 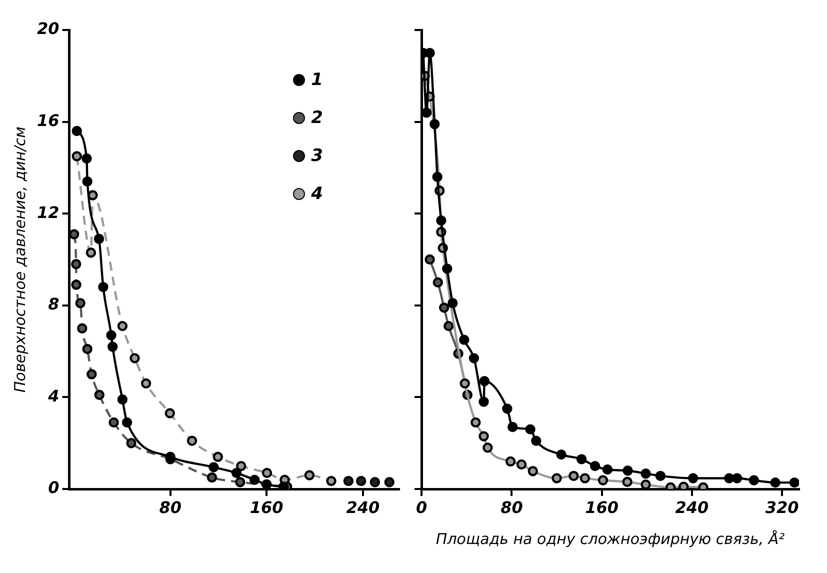 What do you see at coordinates (48, 120) in the screenshot?
I see `y-tick-label: 16` at bounding box center [48, 120].